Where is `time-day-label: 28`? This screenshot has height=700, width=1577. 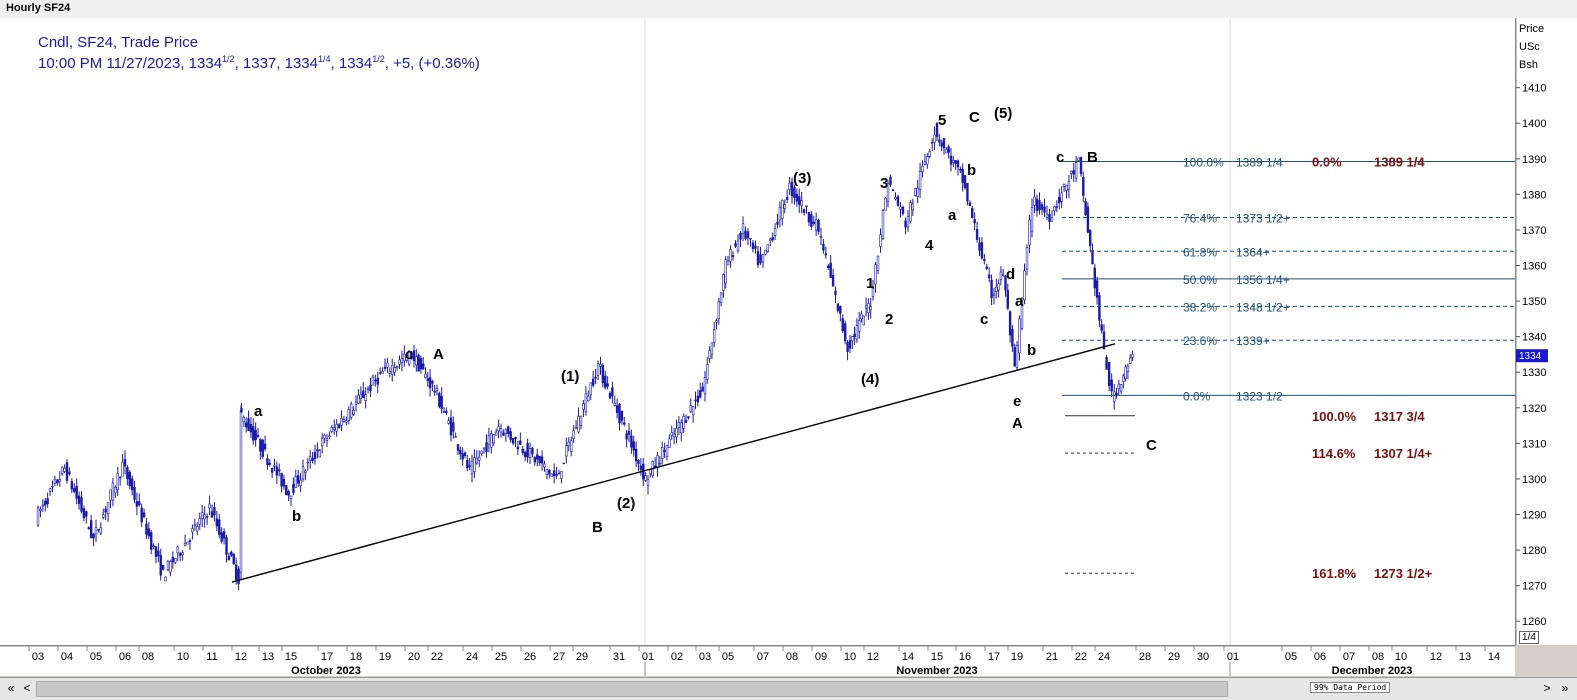
time-day-label: 28 is located at coordinates (1145, 657).